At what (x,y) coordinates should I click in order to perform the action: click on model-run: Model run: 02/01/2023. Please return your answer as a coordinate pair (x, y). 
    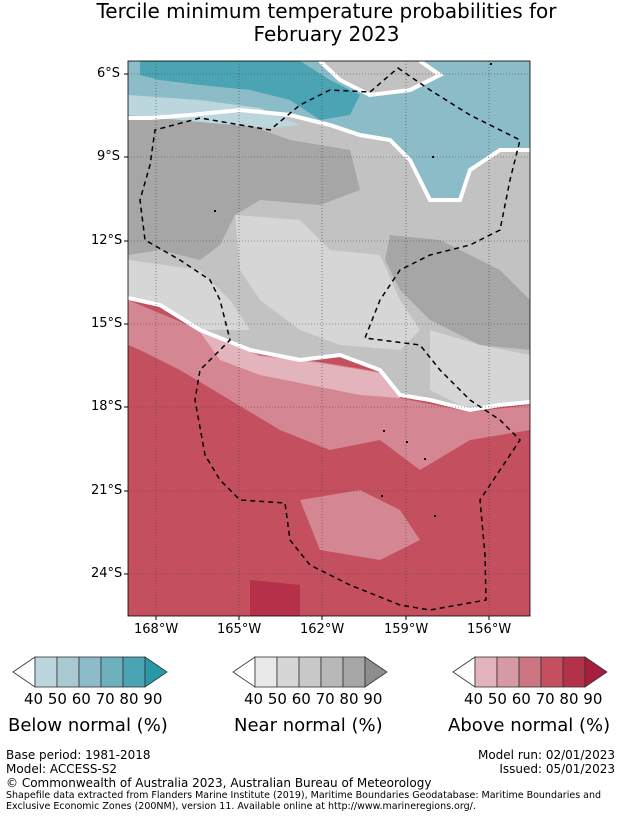
    Looking at the image, I should click on (546, 755).